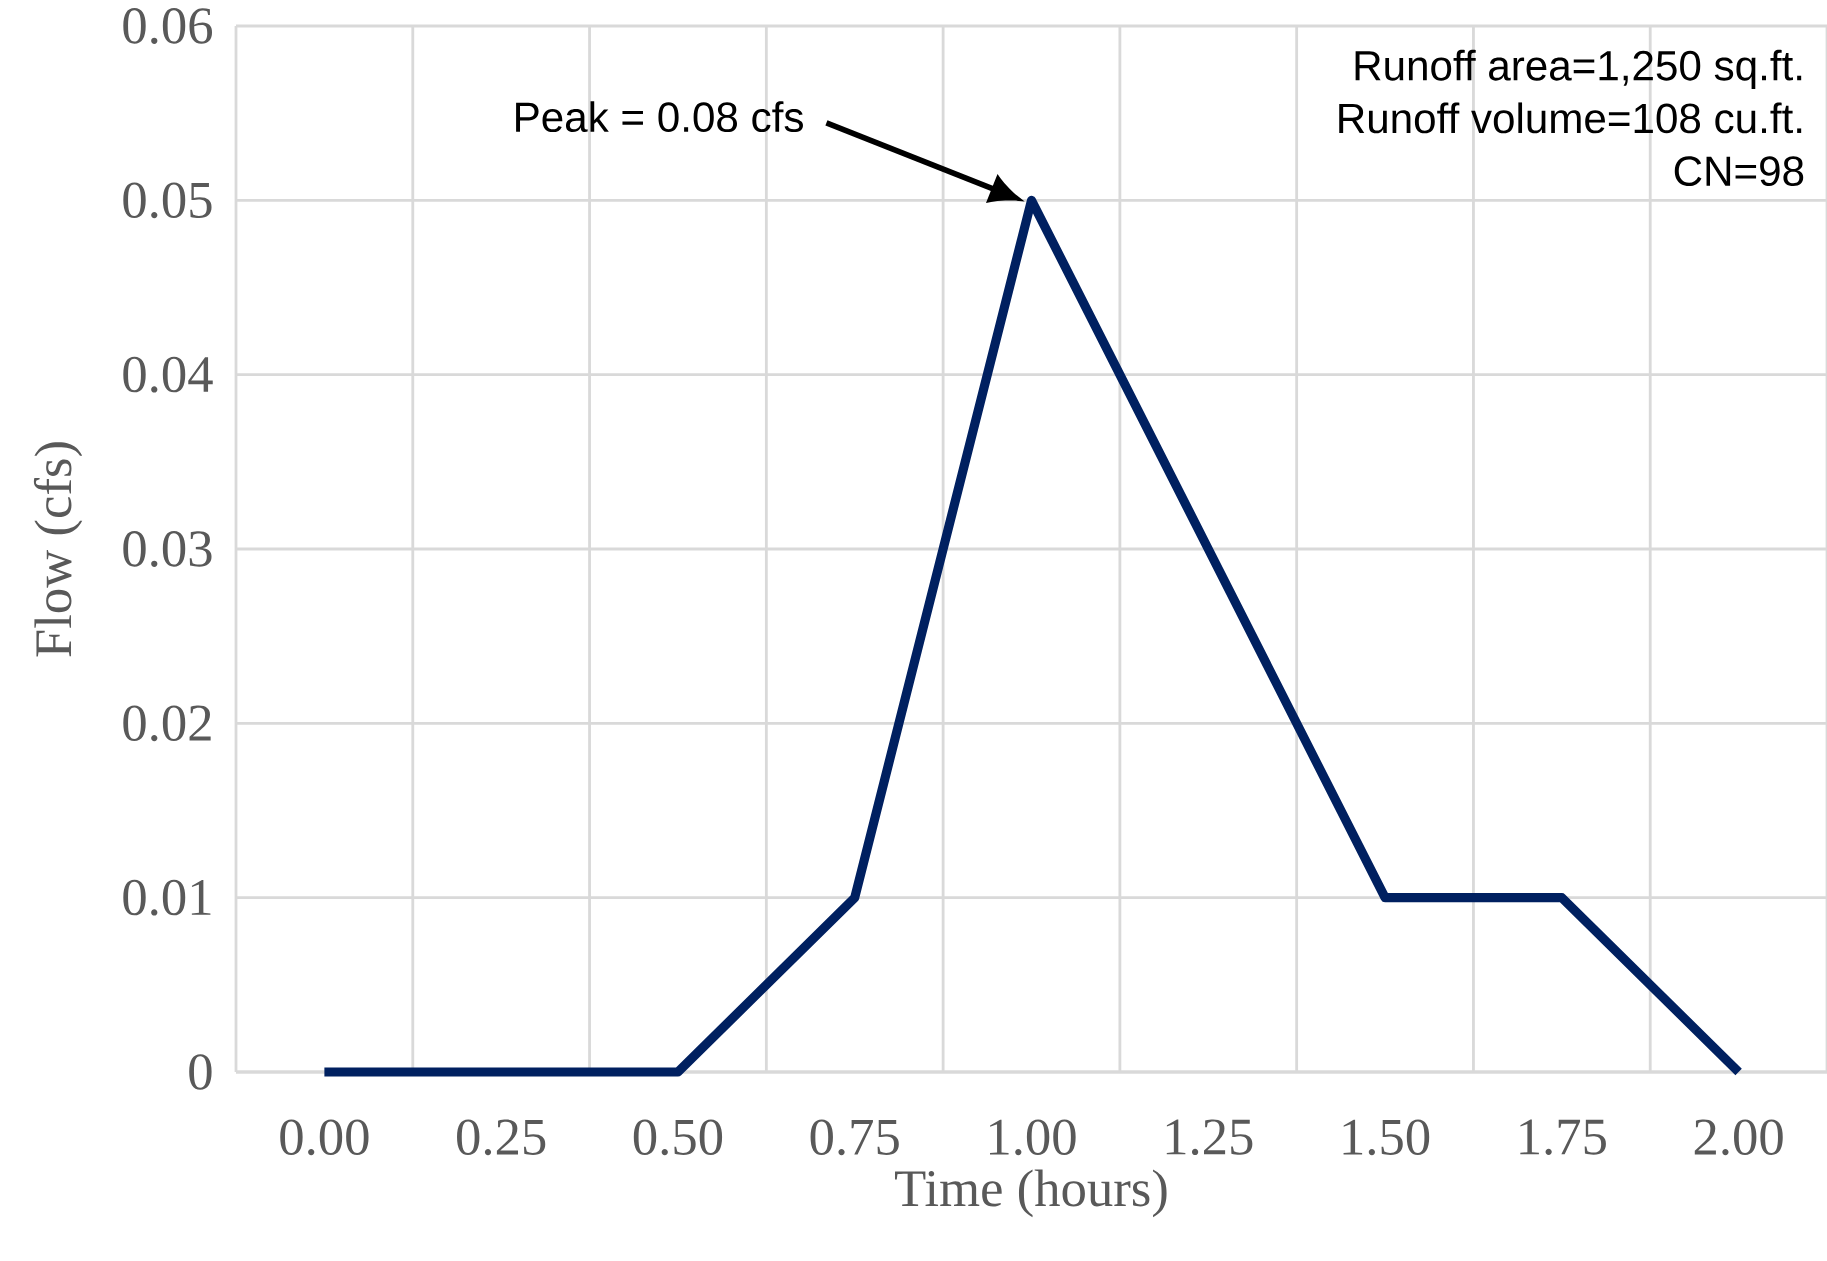  Describe the element at coordinates (1031, 1193) in the screenshot. I see `x-axis-title: Time (hours)` at that location.